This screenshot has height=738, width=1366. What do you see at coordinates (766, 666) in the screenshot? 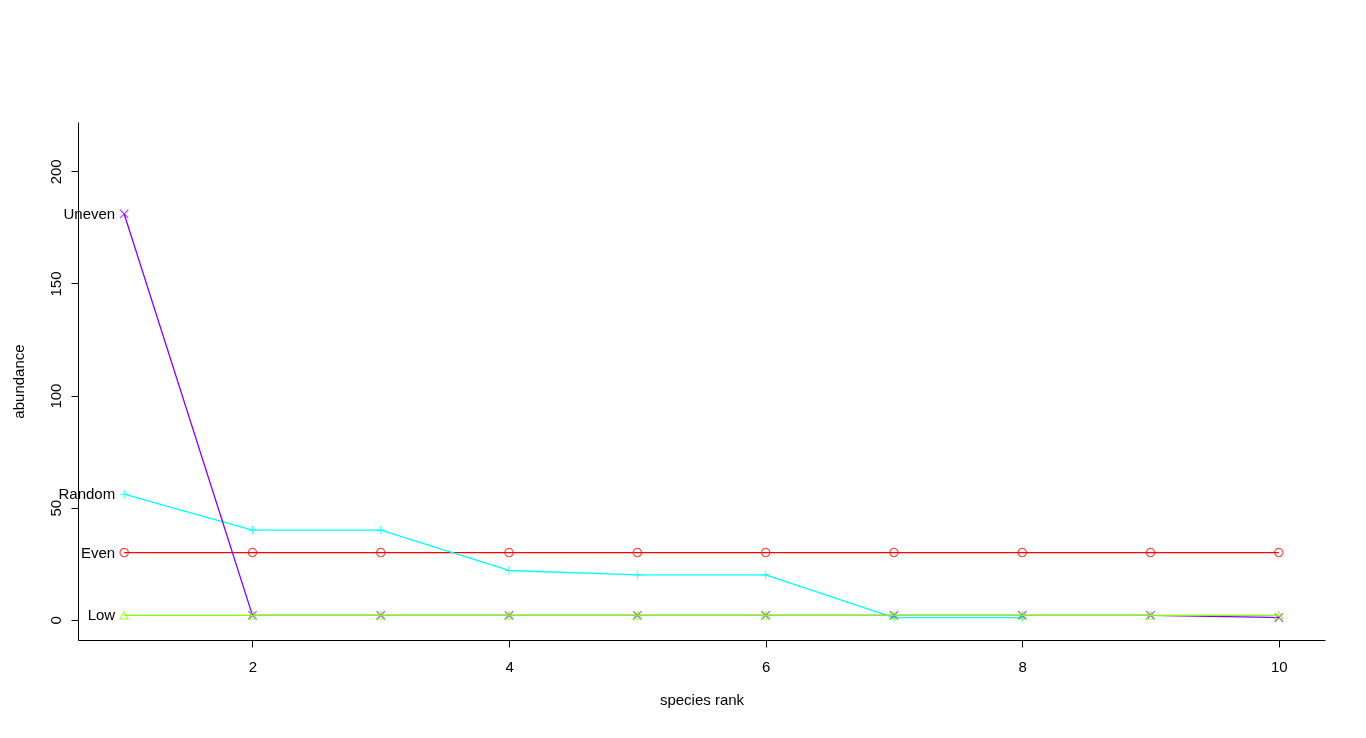
I see `x-tick-label: 6` at bounding box center [766, 666].